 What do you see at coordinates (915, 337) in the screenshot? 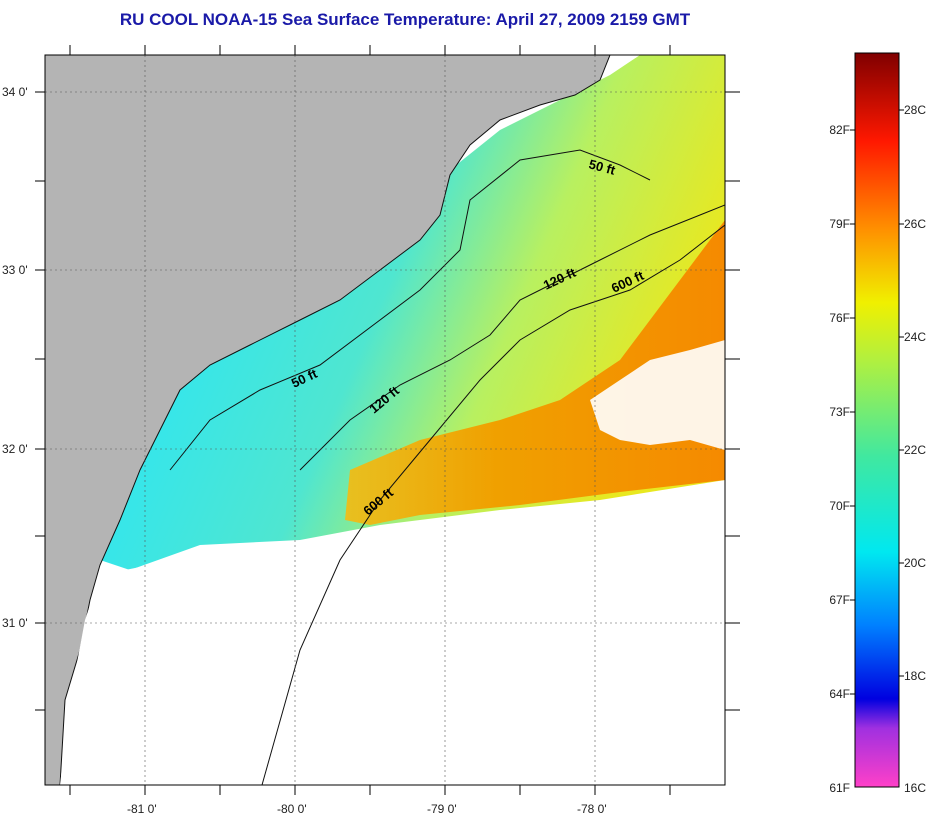
I see `colorbar-c-label: 24C` at bounding box center [915, 337].